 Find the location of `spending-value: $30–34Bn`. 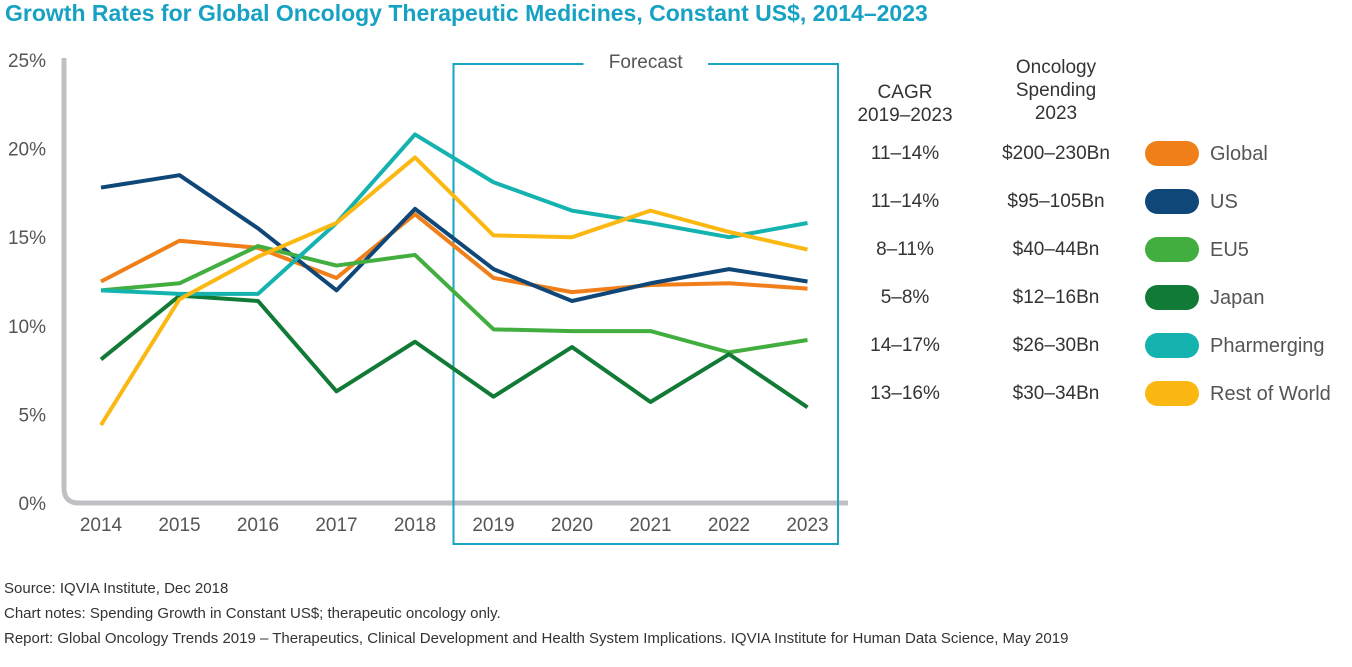

spending-value: $30–34Bn is located at coordinates (1056, 393).